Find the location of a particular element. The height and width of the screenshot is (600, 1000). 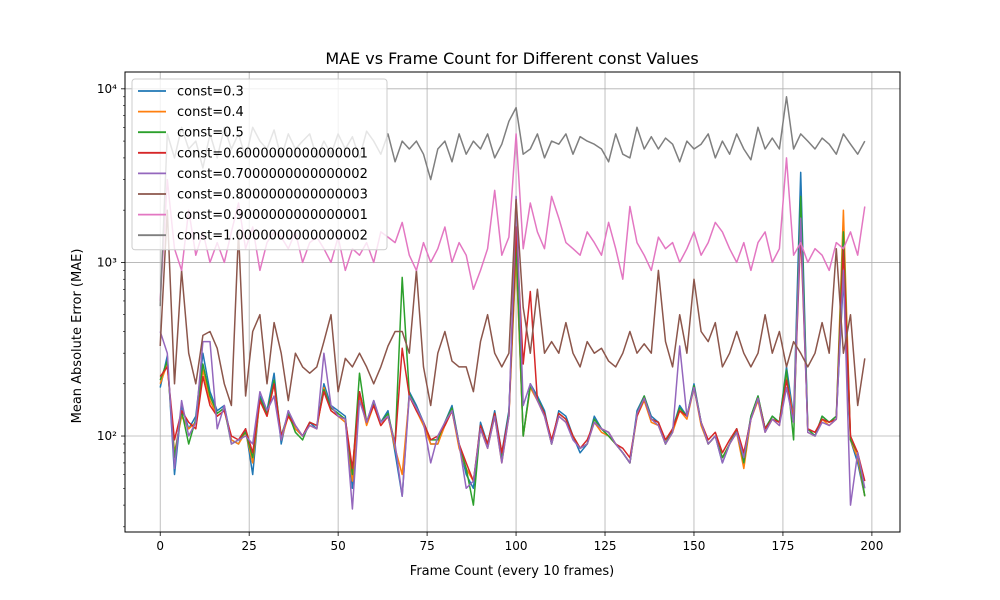

y-tick-label: 10² is located at coordinates (107, 436).